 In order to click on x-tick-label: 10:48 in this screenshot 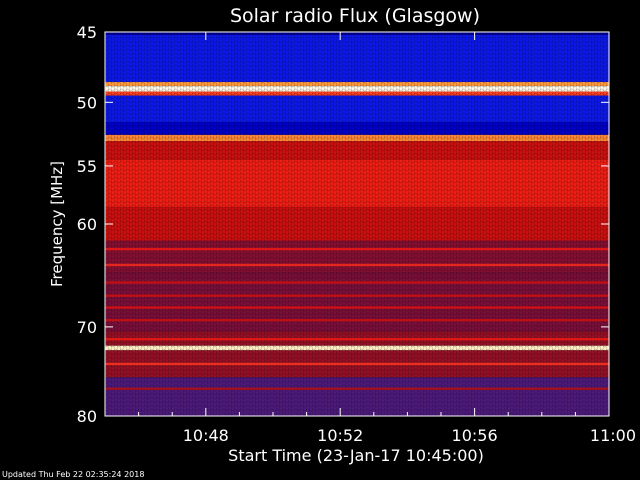, I will do `click(206, 435)`.